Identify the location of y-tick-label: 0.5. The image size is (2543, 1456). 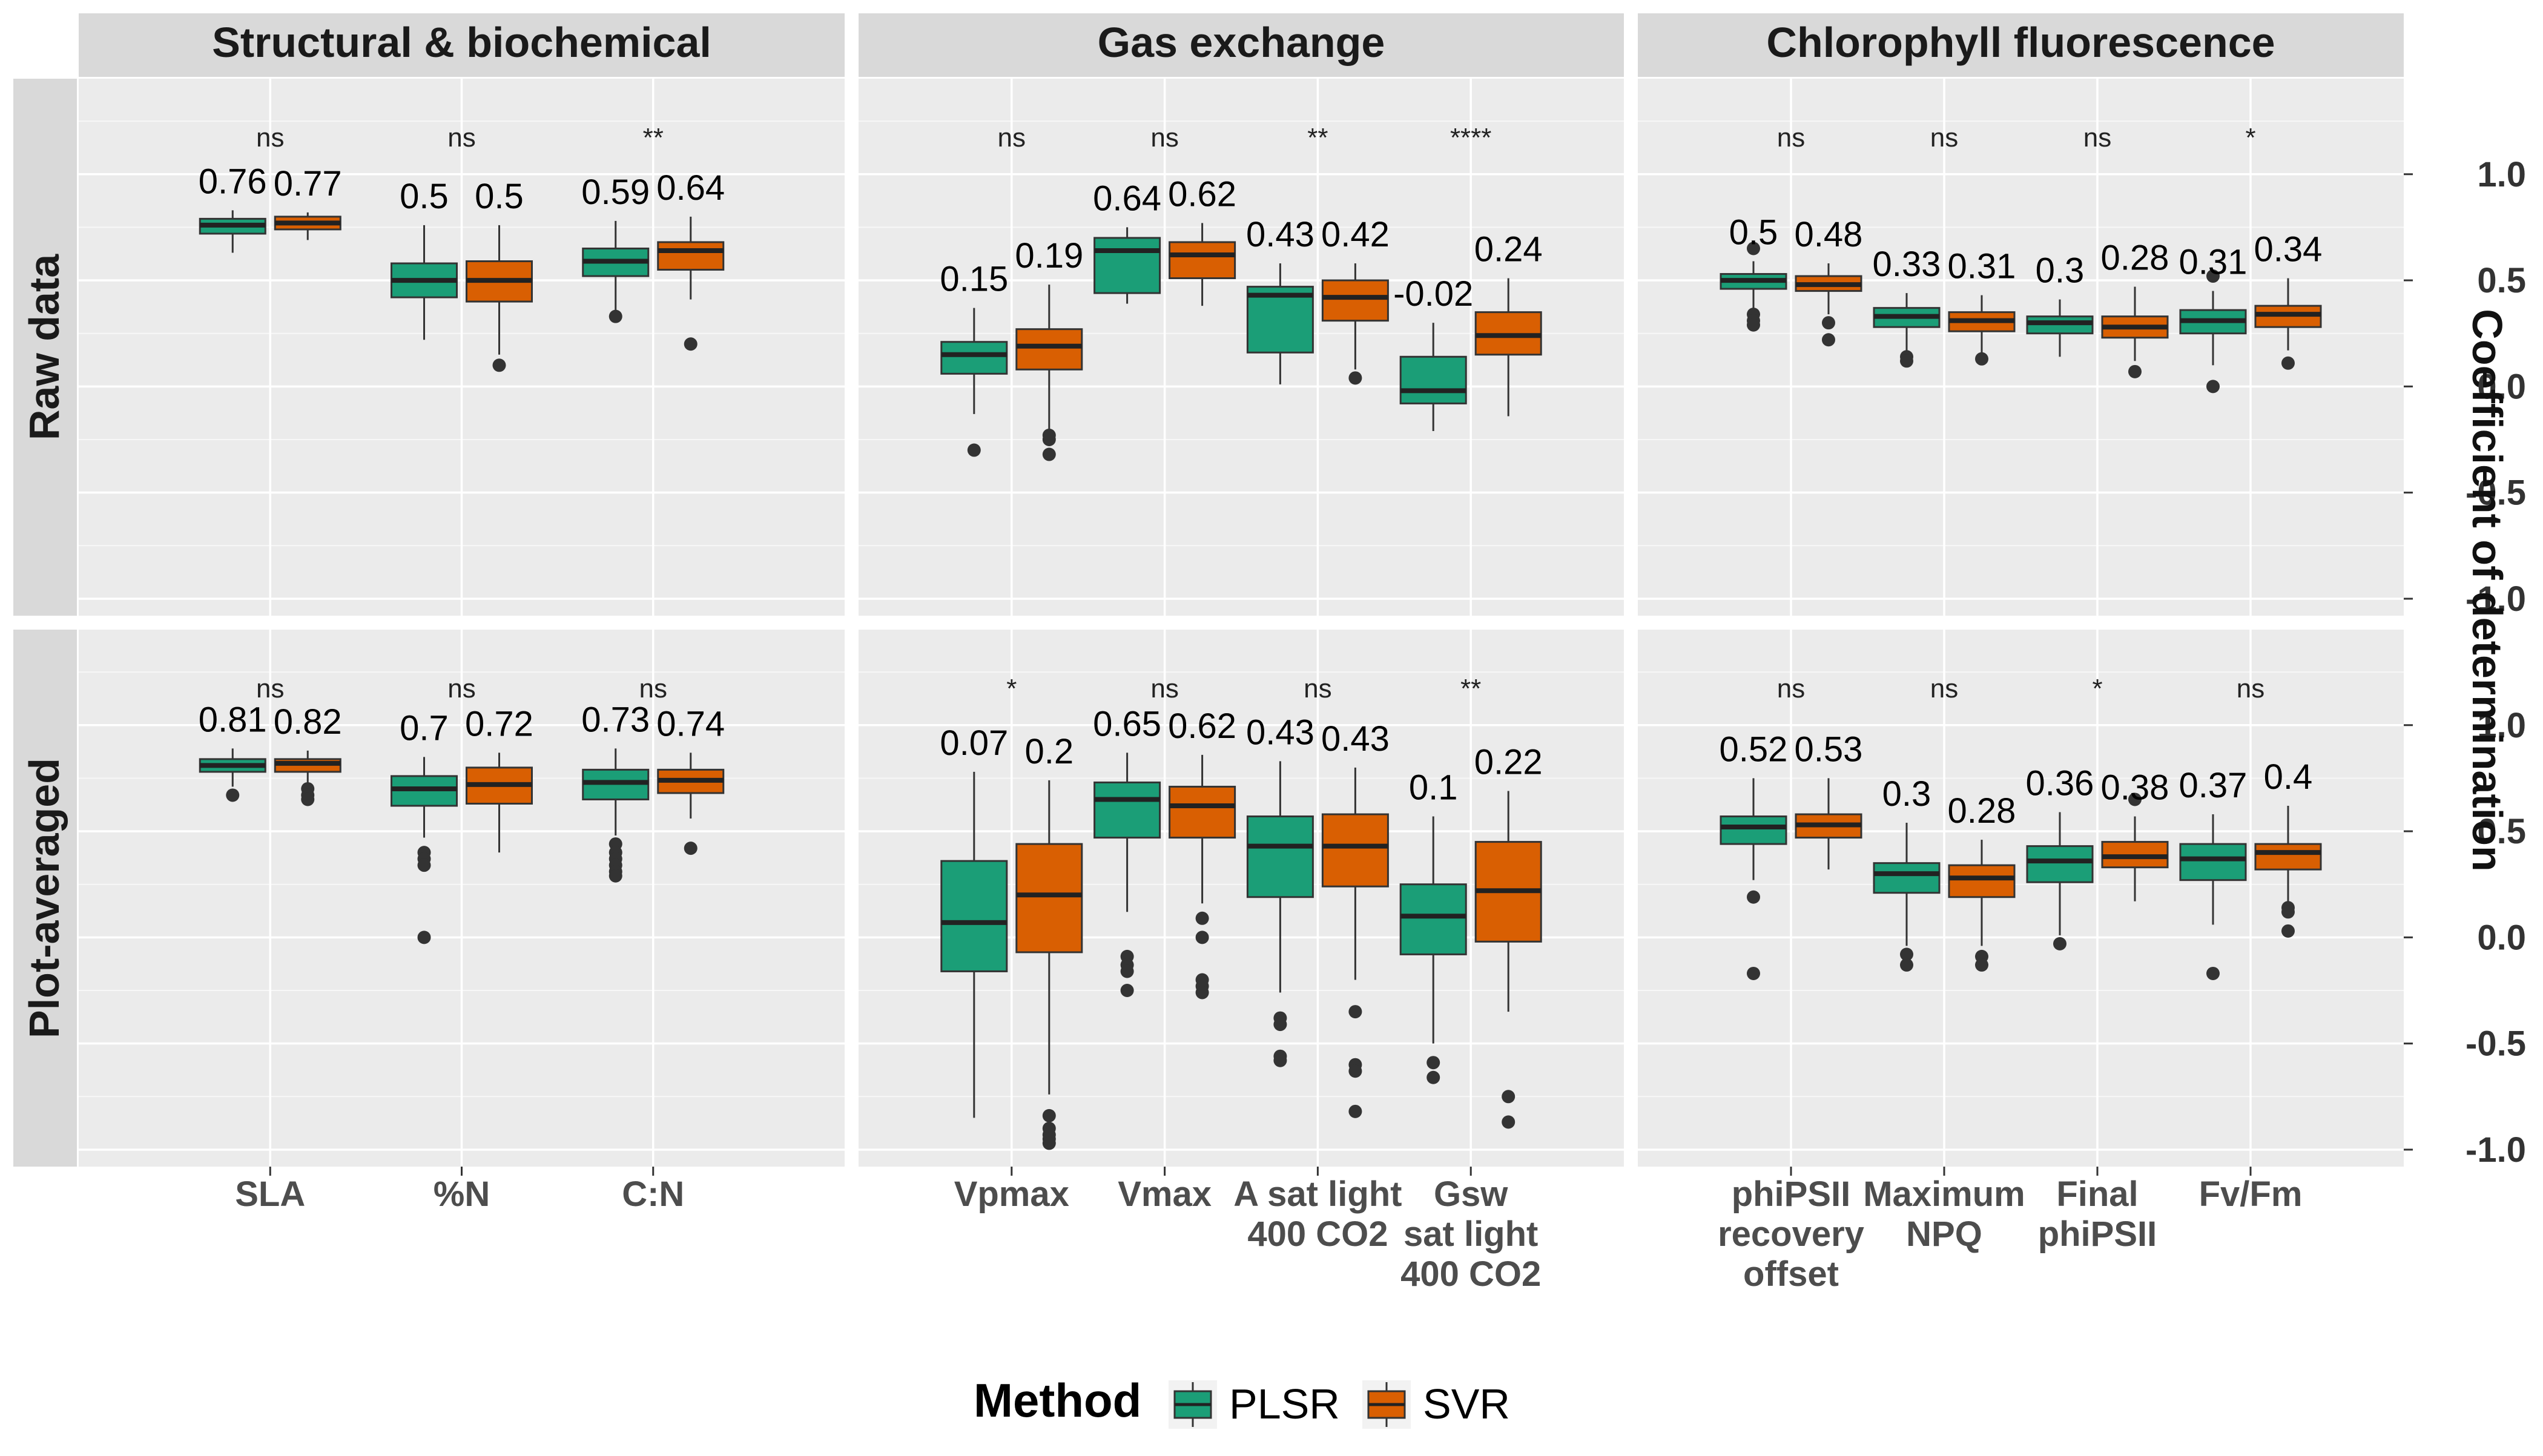
(2502, 280).